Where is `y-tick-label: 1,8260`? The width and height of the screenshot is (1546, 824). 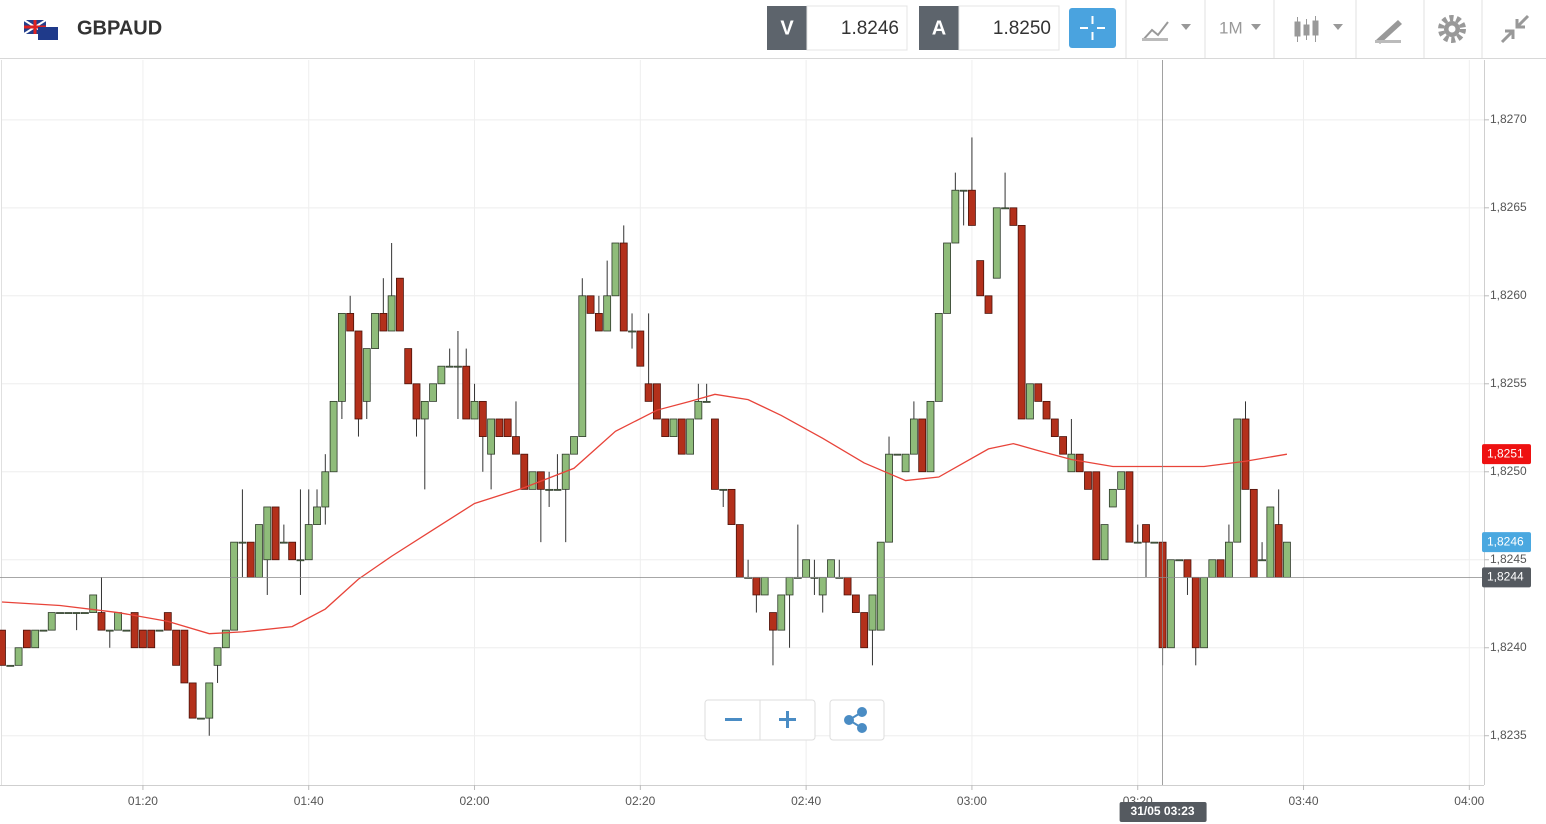
y-tick-label: 1,8260 is located at coordinates (1508, 295).